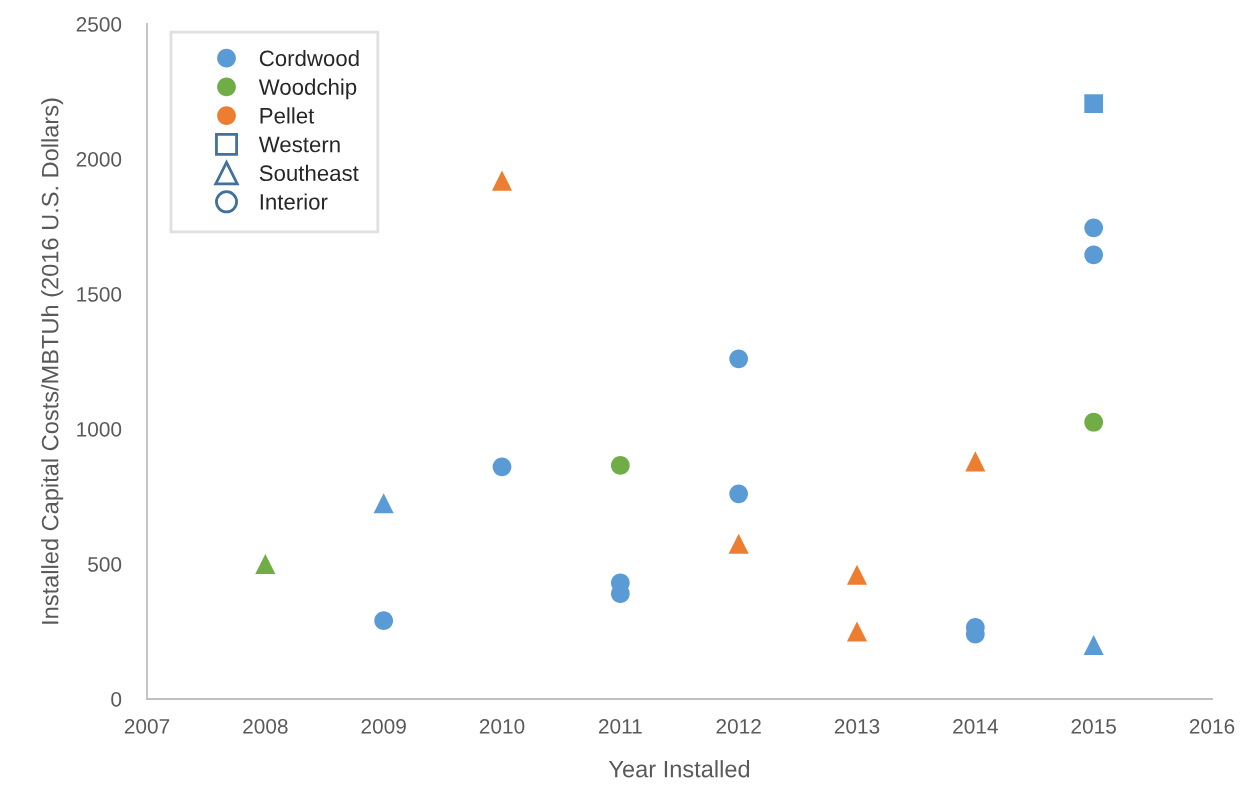  I want to click on x-tick-label: 2014, so click(975, 726).